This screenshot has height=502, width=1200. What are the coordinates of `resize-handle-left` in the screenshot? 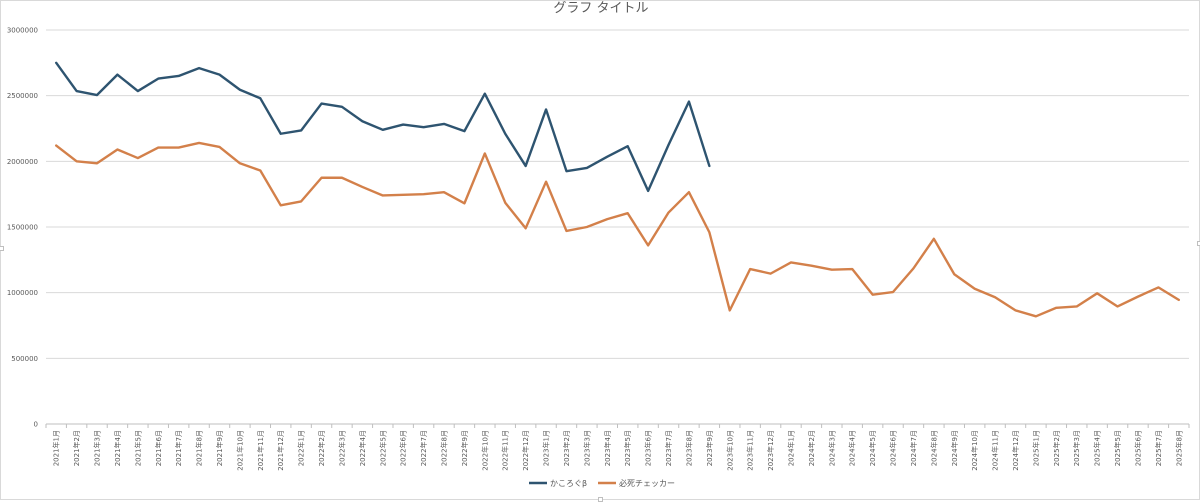 It's located at (2, 248).